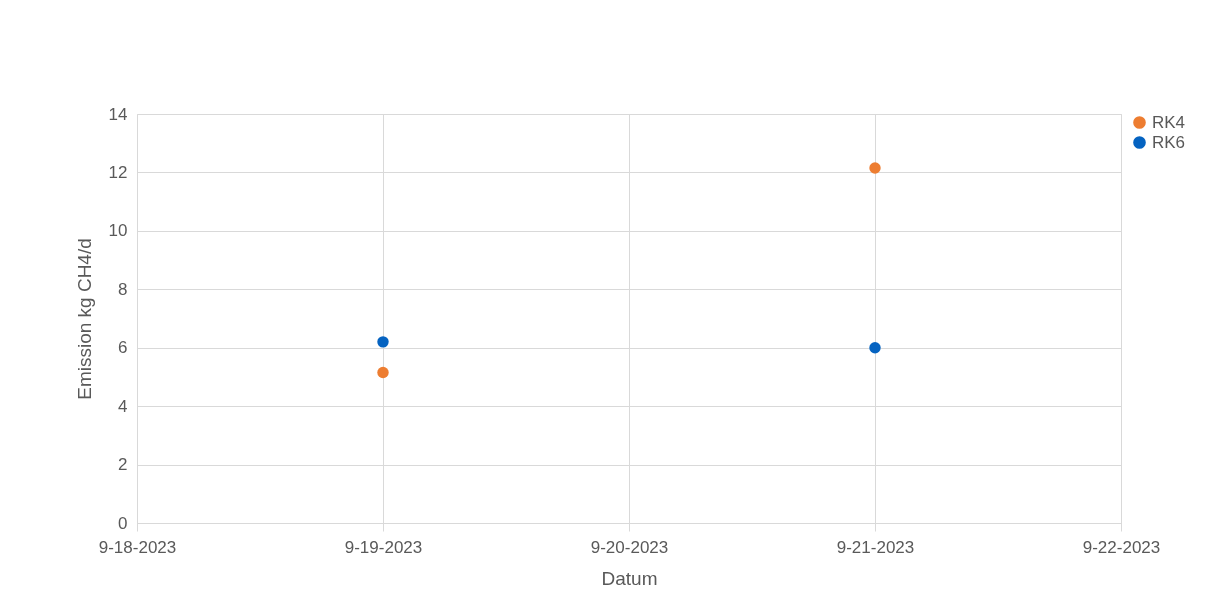  What do you see at coordinates (1169, 122) in the screenshot?
I see `legend-label: RK4` at bounding box center [1169, 122].